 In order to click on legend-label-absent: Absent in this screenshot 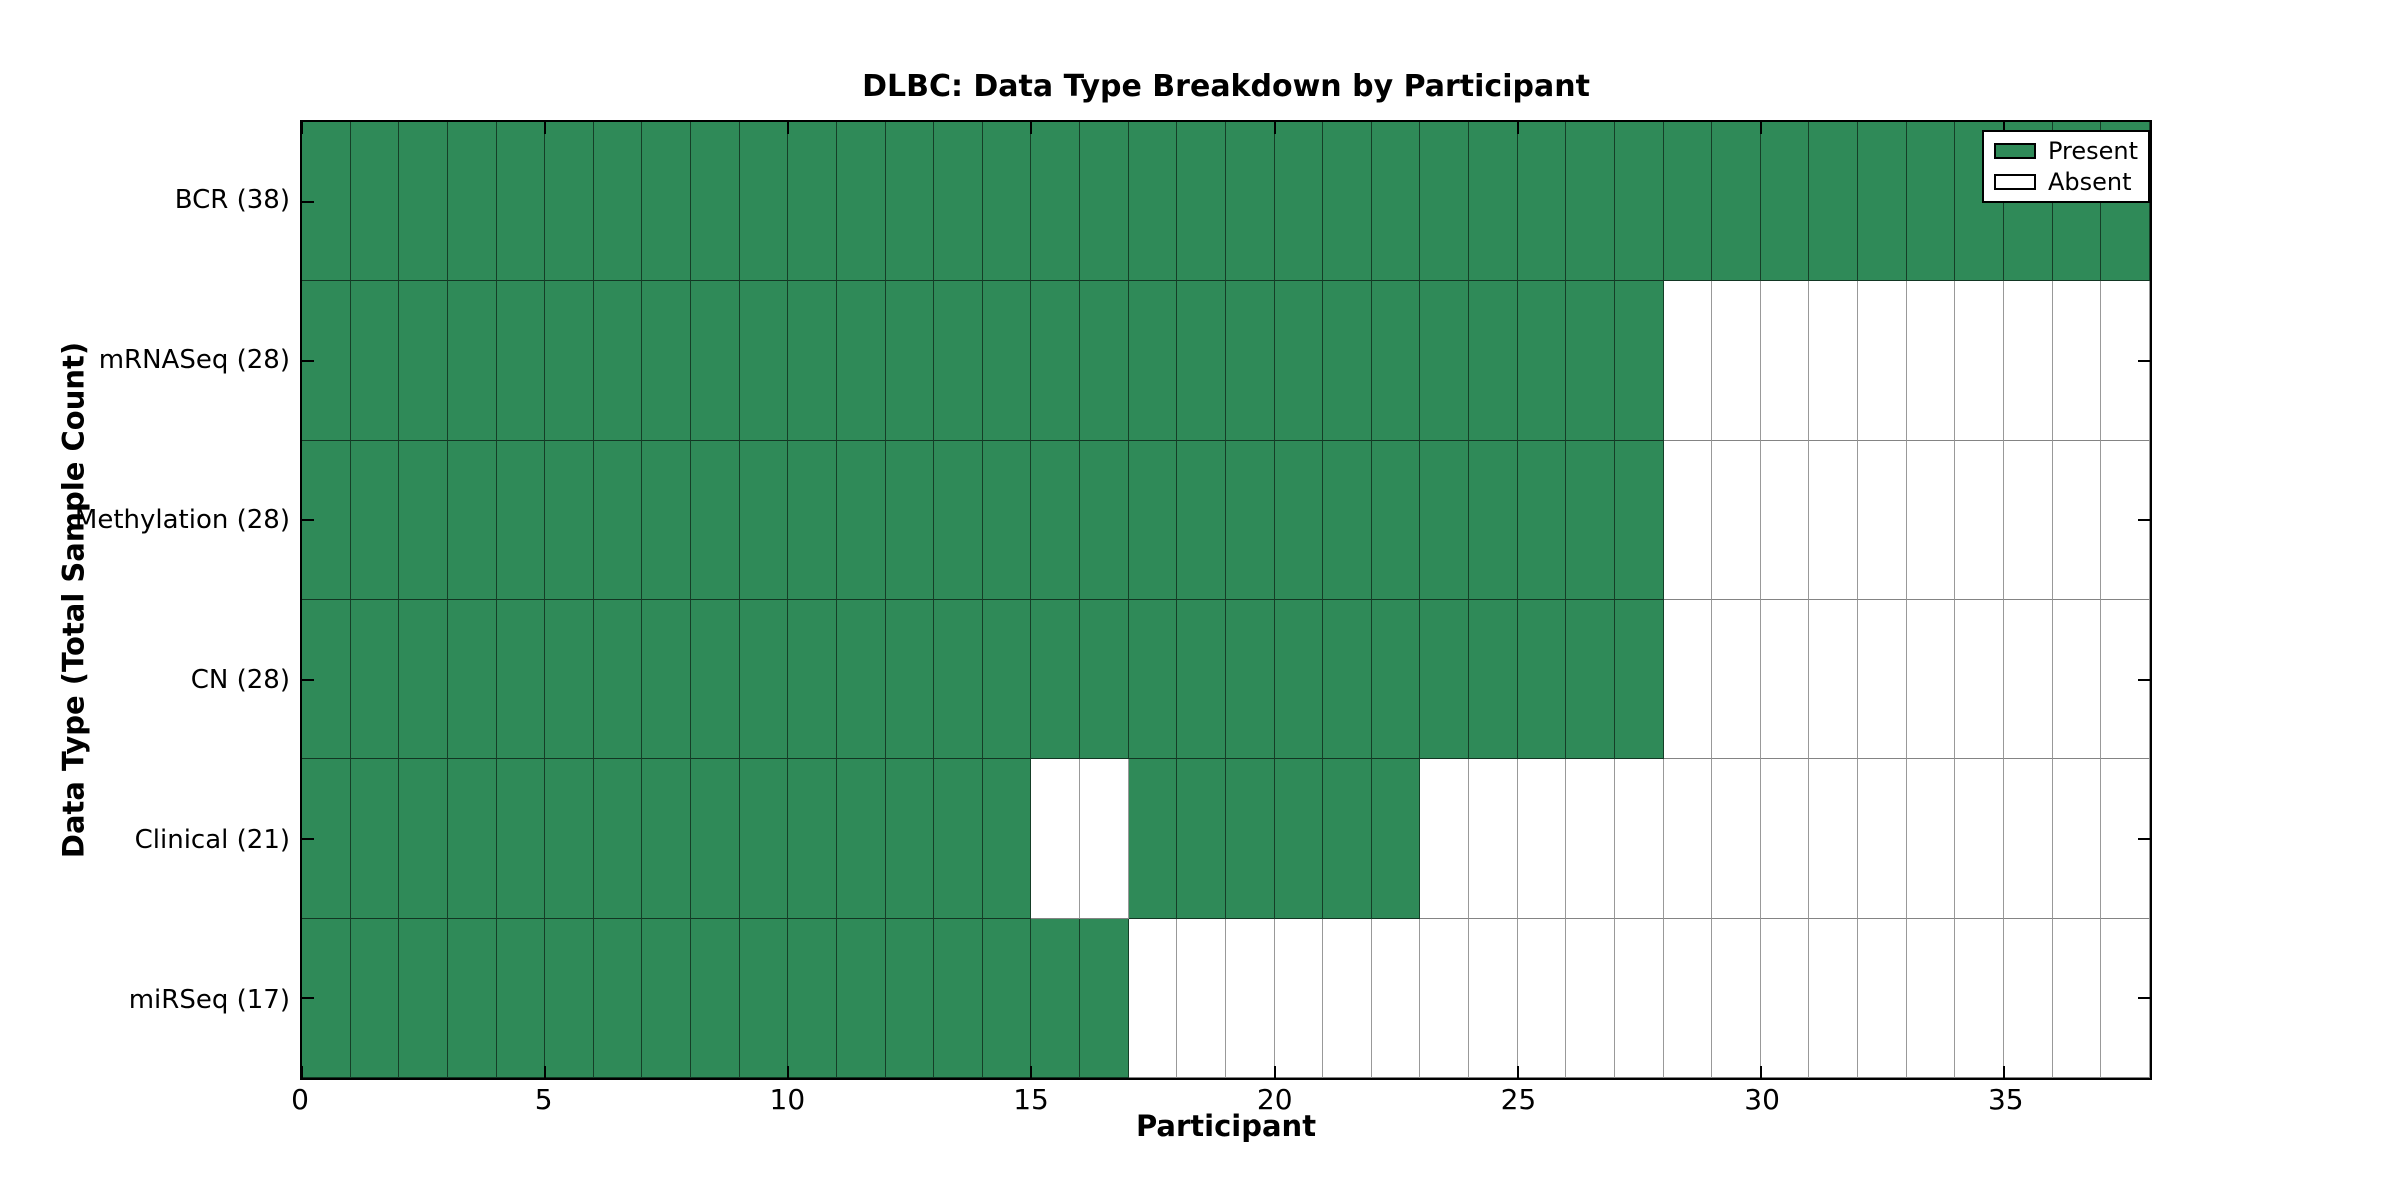, I will do `click(2089, 182)`.